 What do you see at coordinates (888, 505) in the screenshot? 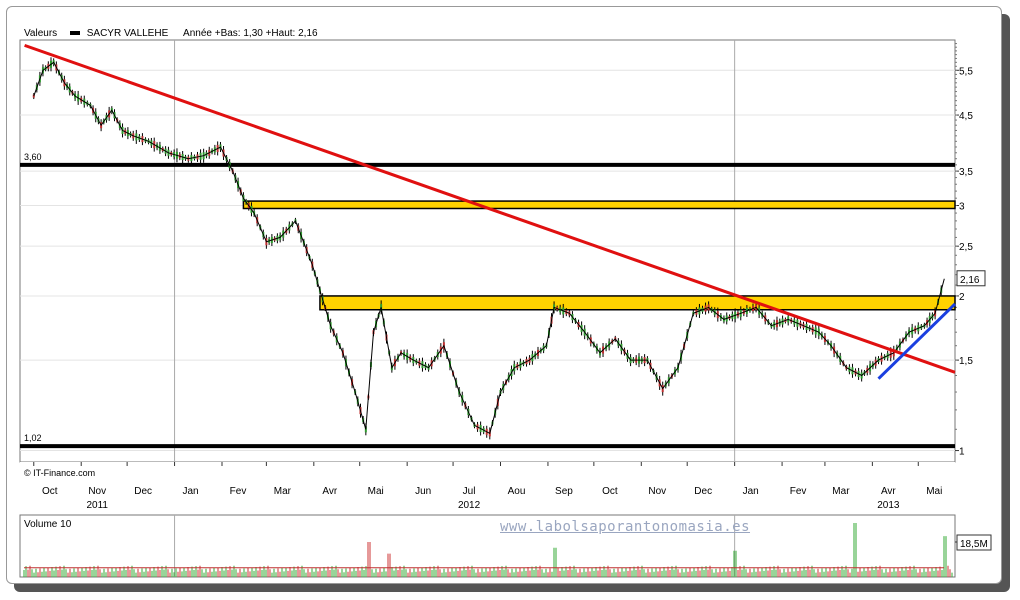
I see `x-year-label: 2013` at bounding box center [888, 505].